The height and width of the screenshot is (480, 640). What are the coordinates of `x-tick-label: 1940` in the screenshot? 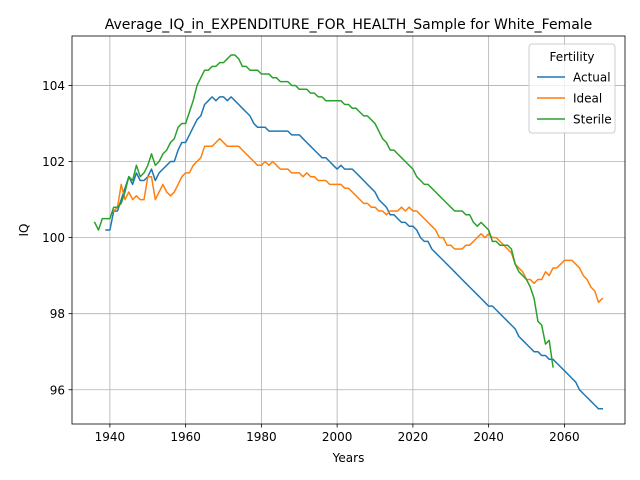 It's located at (110, 437).